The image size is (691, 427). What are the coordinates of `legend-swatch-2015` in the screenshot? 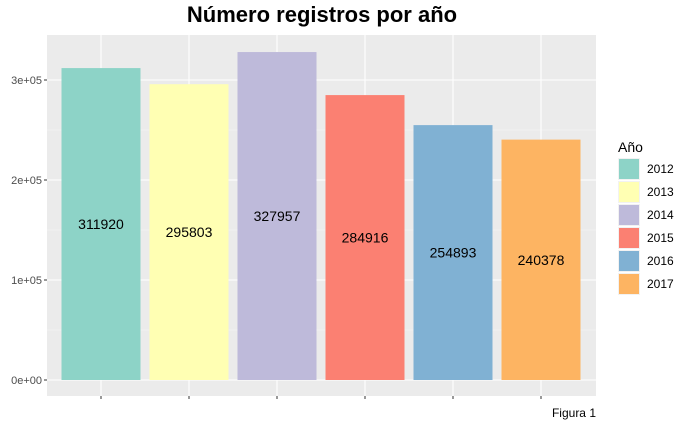 It's located at (629, 238).